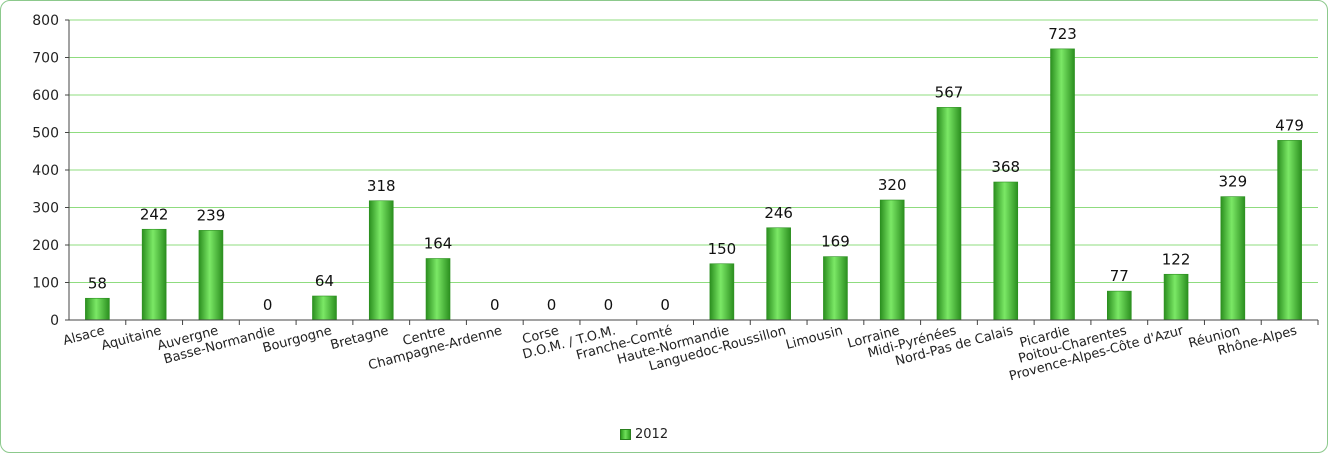 This screenshot has width=1328, height=453. Describe the element at coordinates (722, 249) in the screenshot. I see `data-label: 150` at that location.